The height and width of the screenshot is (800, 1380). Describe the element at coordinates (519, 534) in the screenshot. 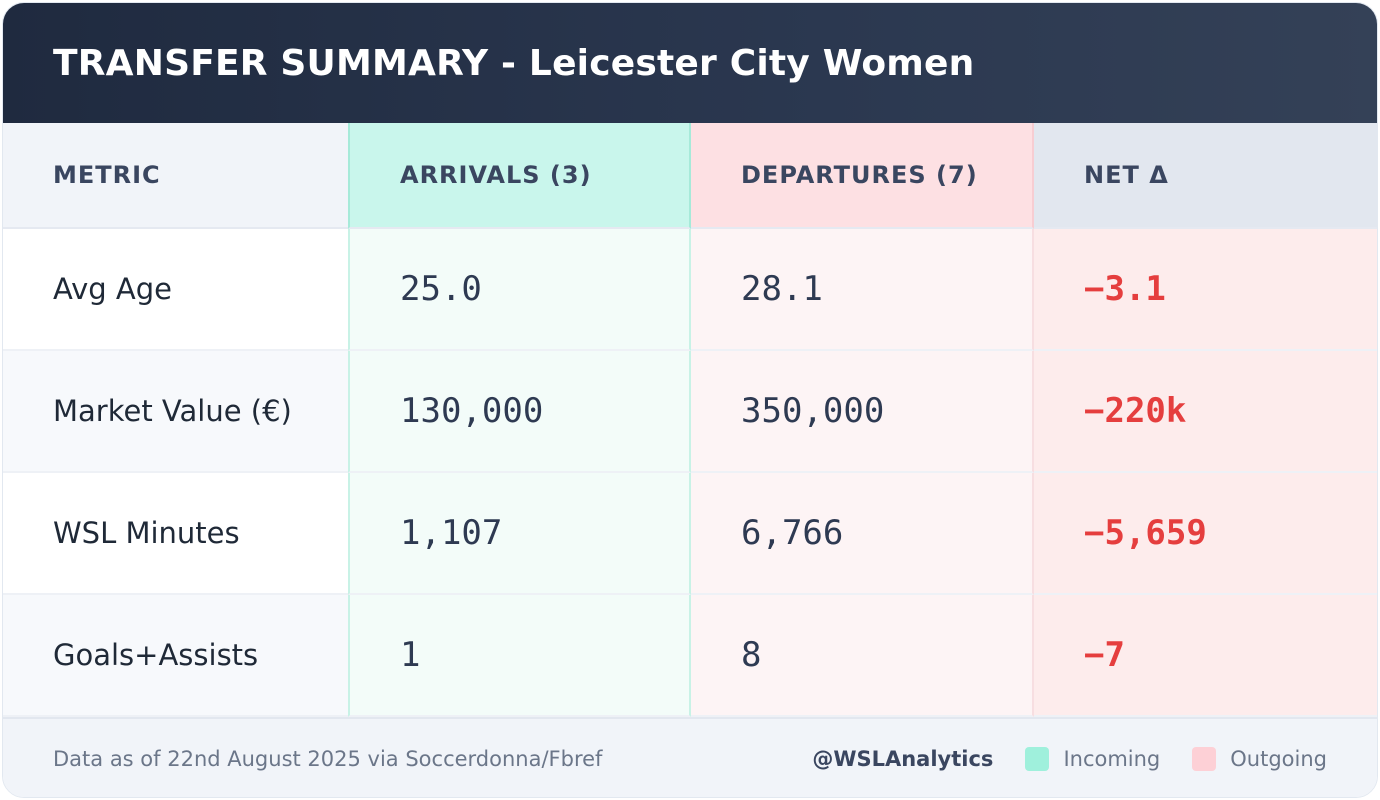

I see `row-arrivals-value: 1,107` at that location.